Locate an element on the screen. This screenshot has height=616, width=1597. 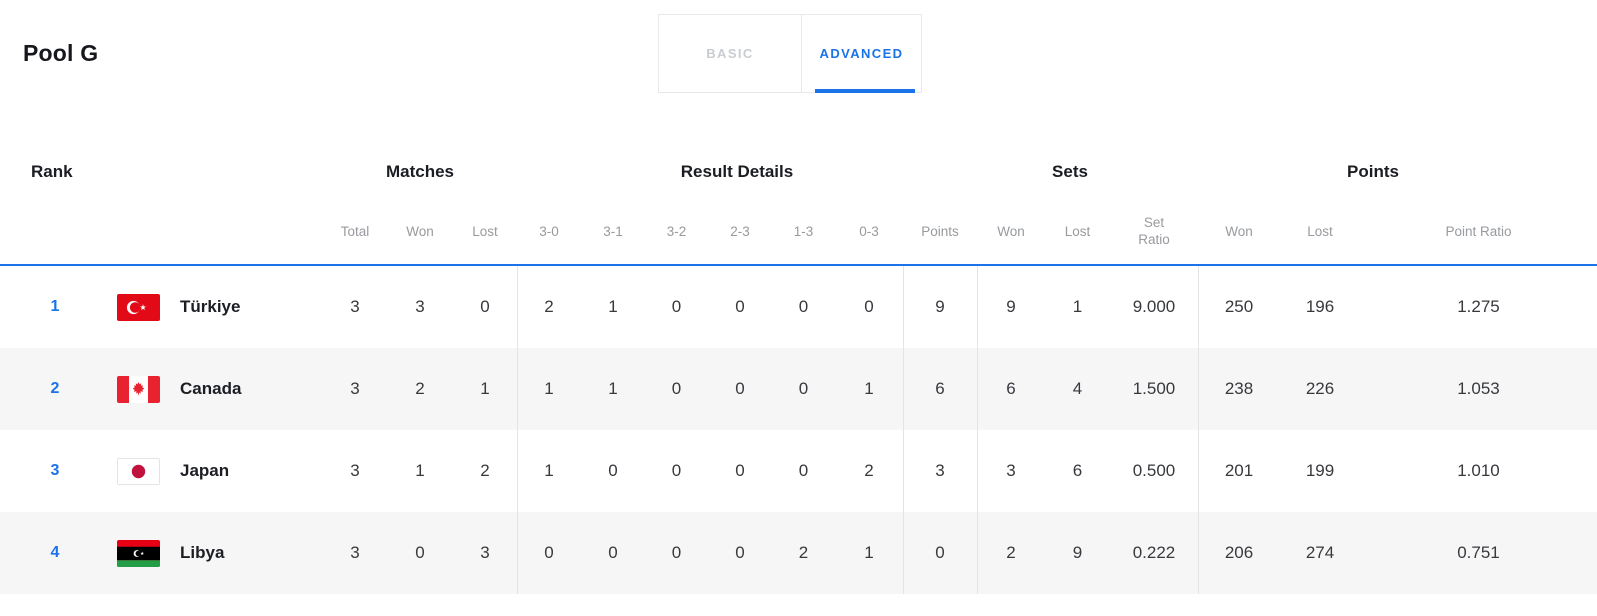
column-group-matches: Matches is located at coordinates (420, 171).